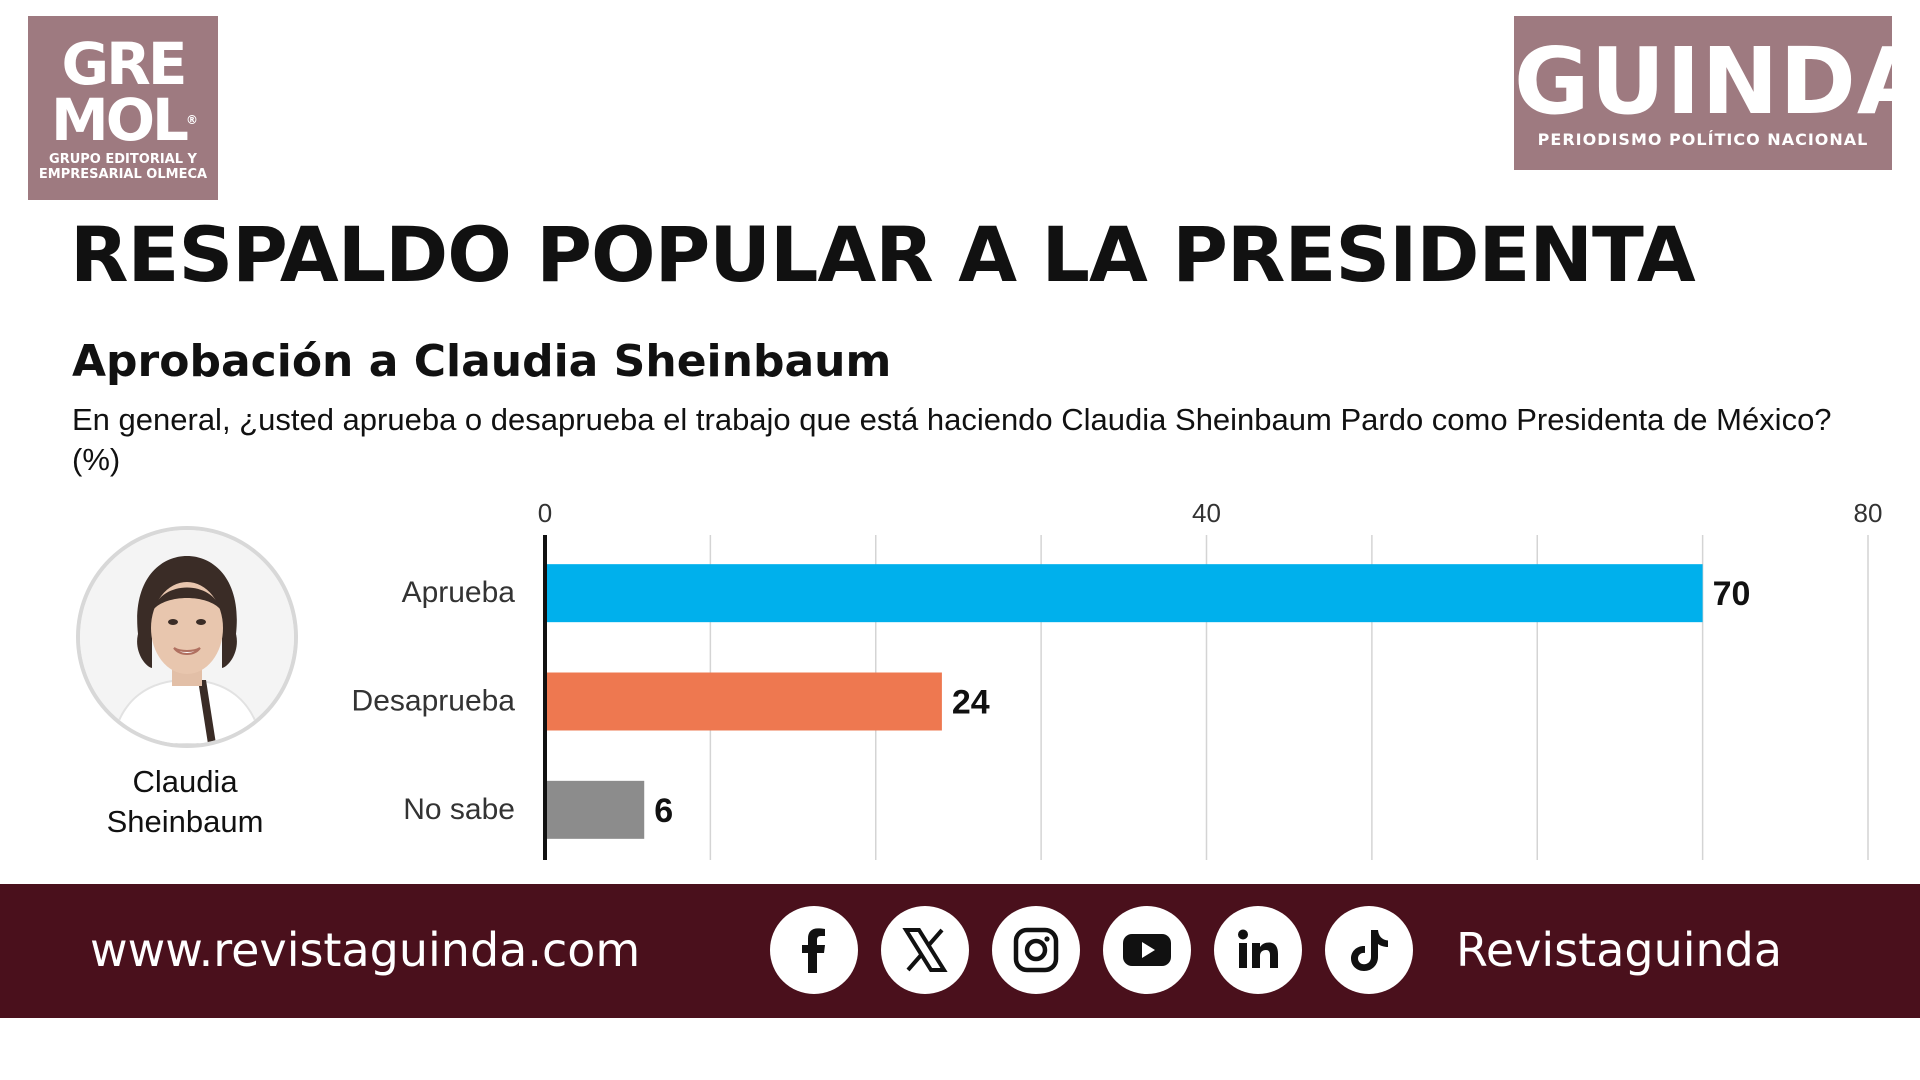 Image resolution: width=1920 pixels, height=1080 pixels. What do you see at coordinates (883, 254) in the screenshot?
I see `page-title: RESPALDO POPULAR A LA PRESIDENTA` at bounding box center [883, 254].